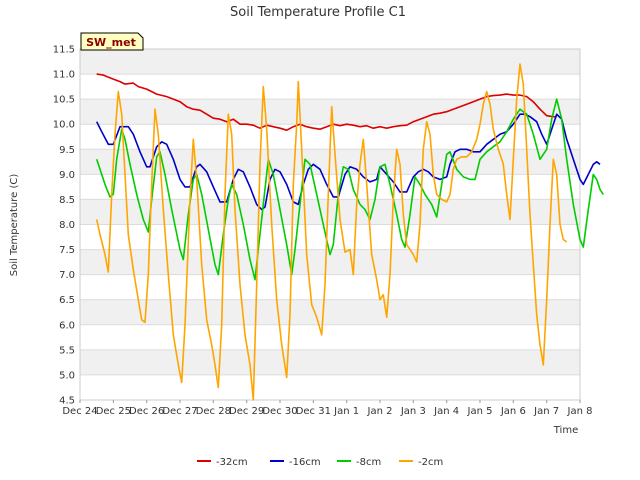  What do you see at coordinates (67, 375) in the screenshot?
I see `y-tick-label: 5.0` at bounding box center [67, 375].